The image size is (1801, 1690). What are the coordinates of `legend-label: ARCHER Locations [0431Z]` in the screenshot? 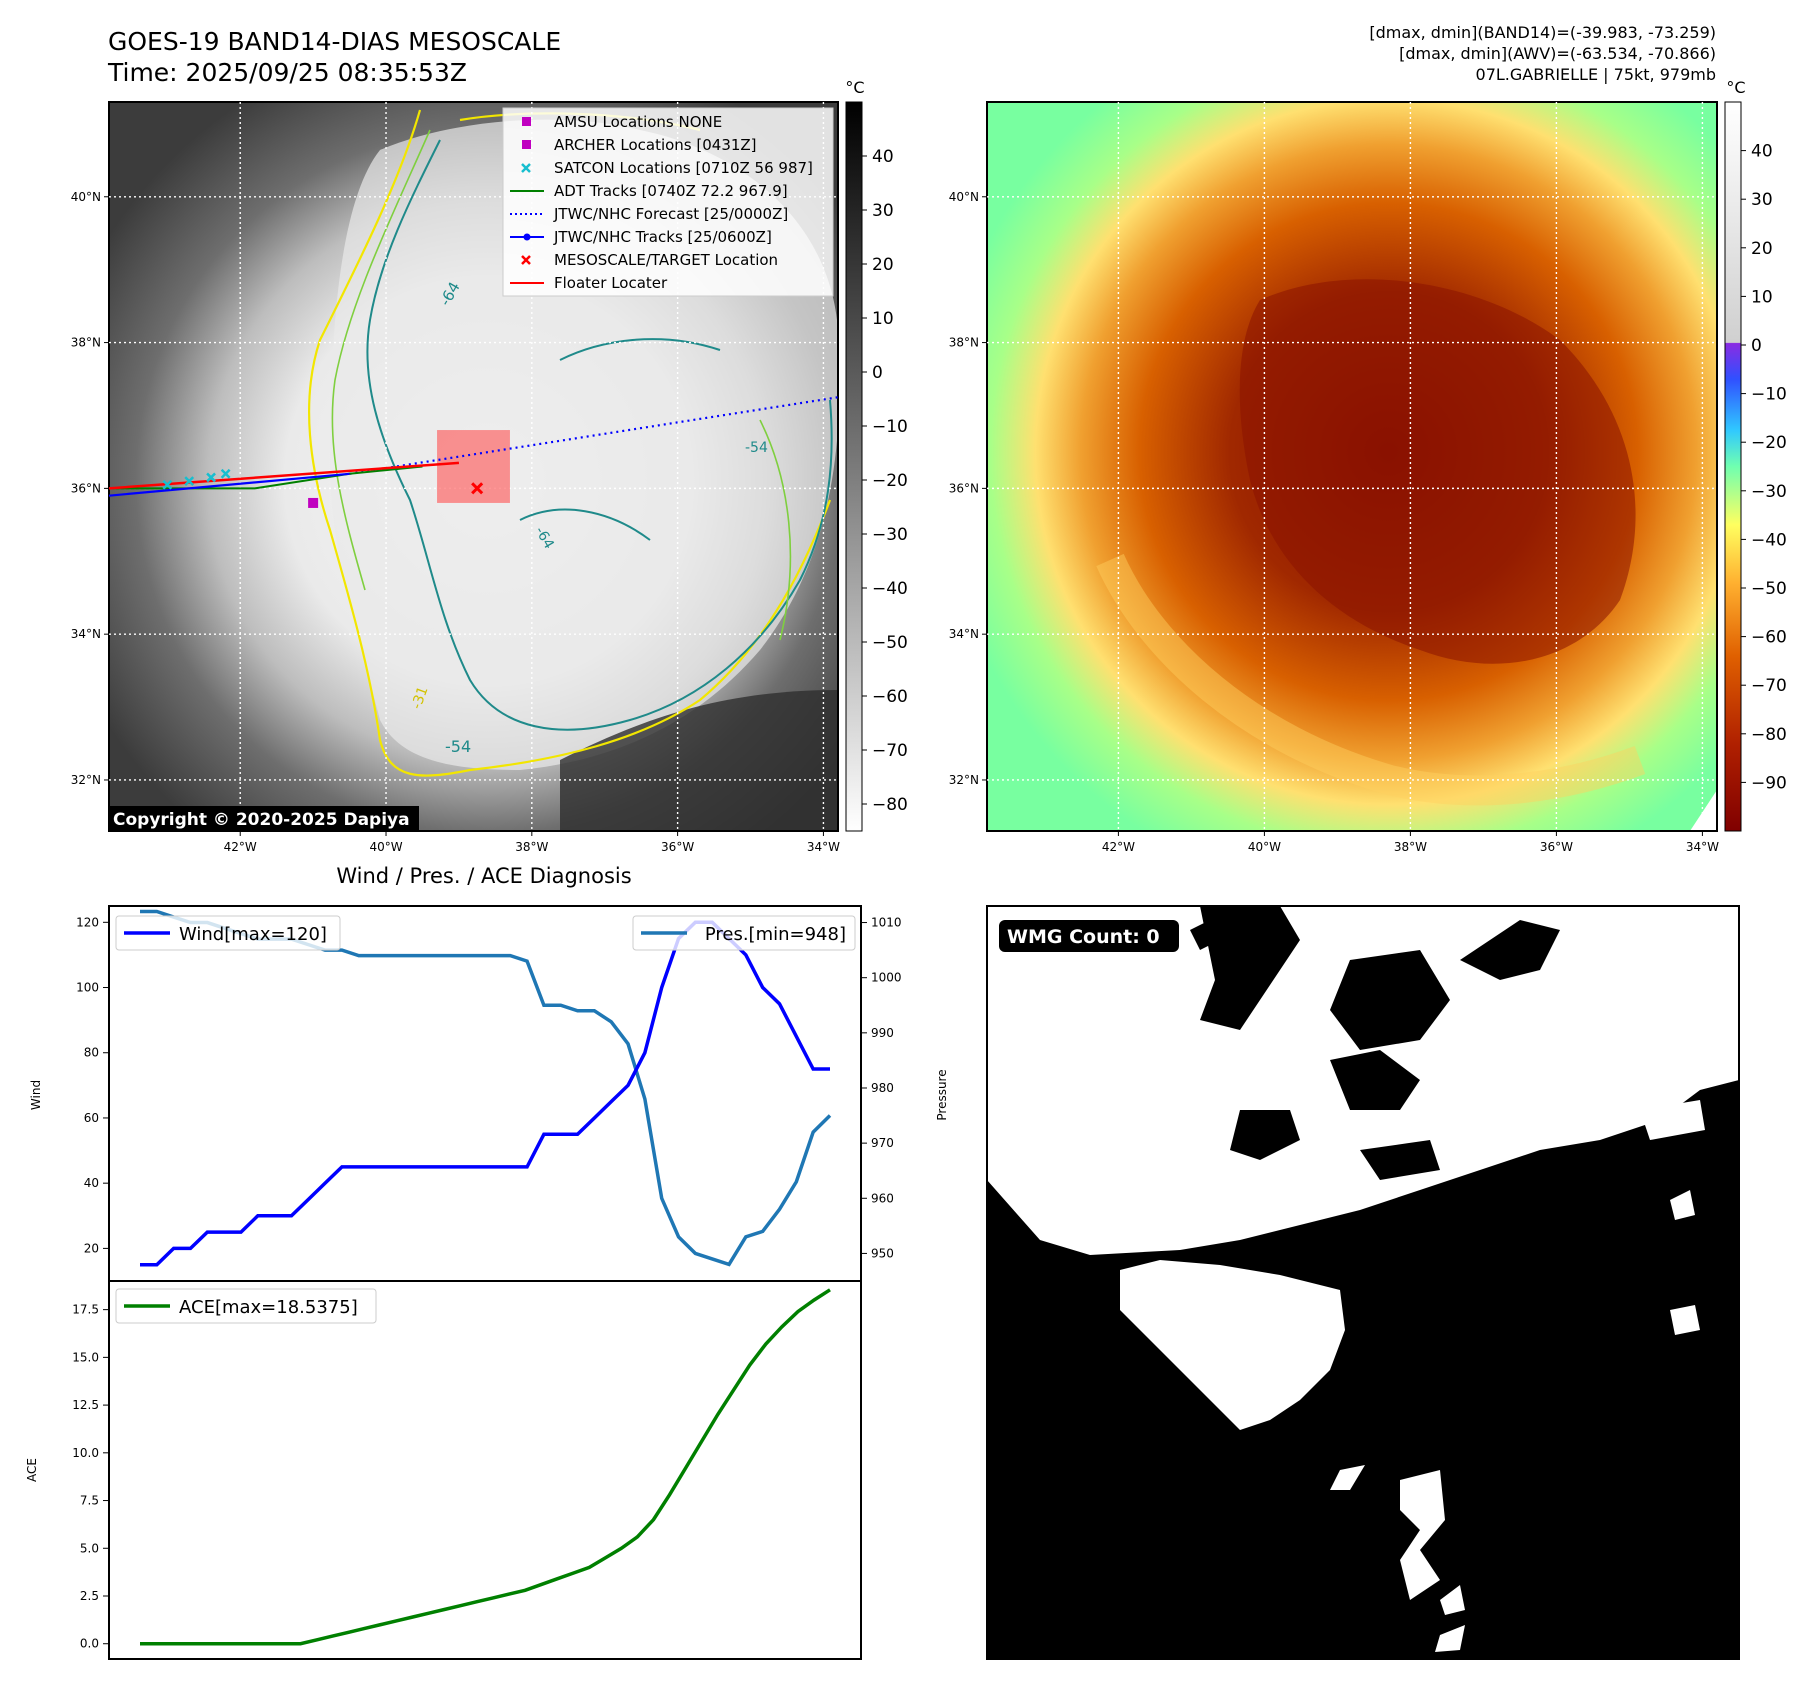 It's located at (655, 145).